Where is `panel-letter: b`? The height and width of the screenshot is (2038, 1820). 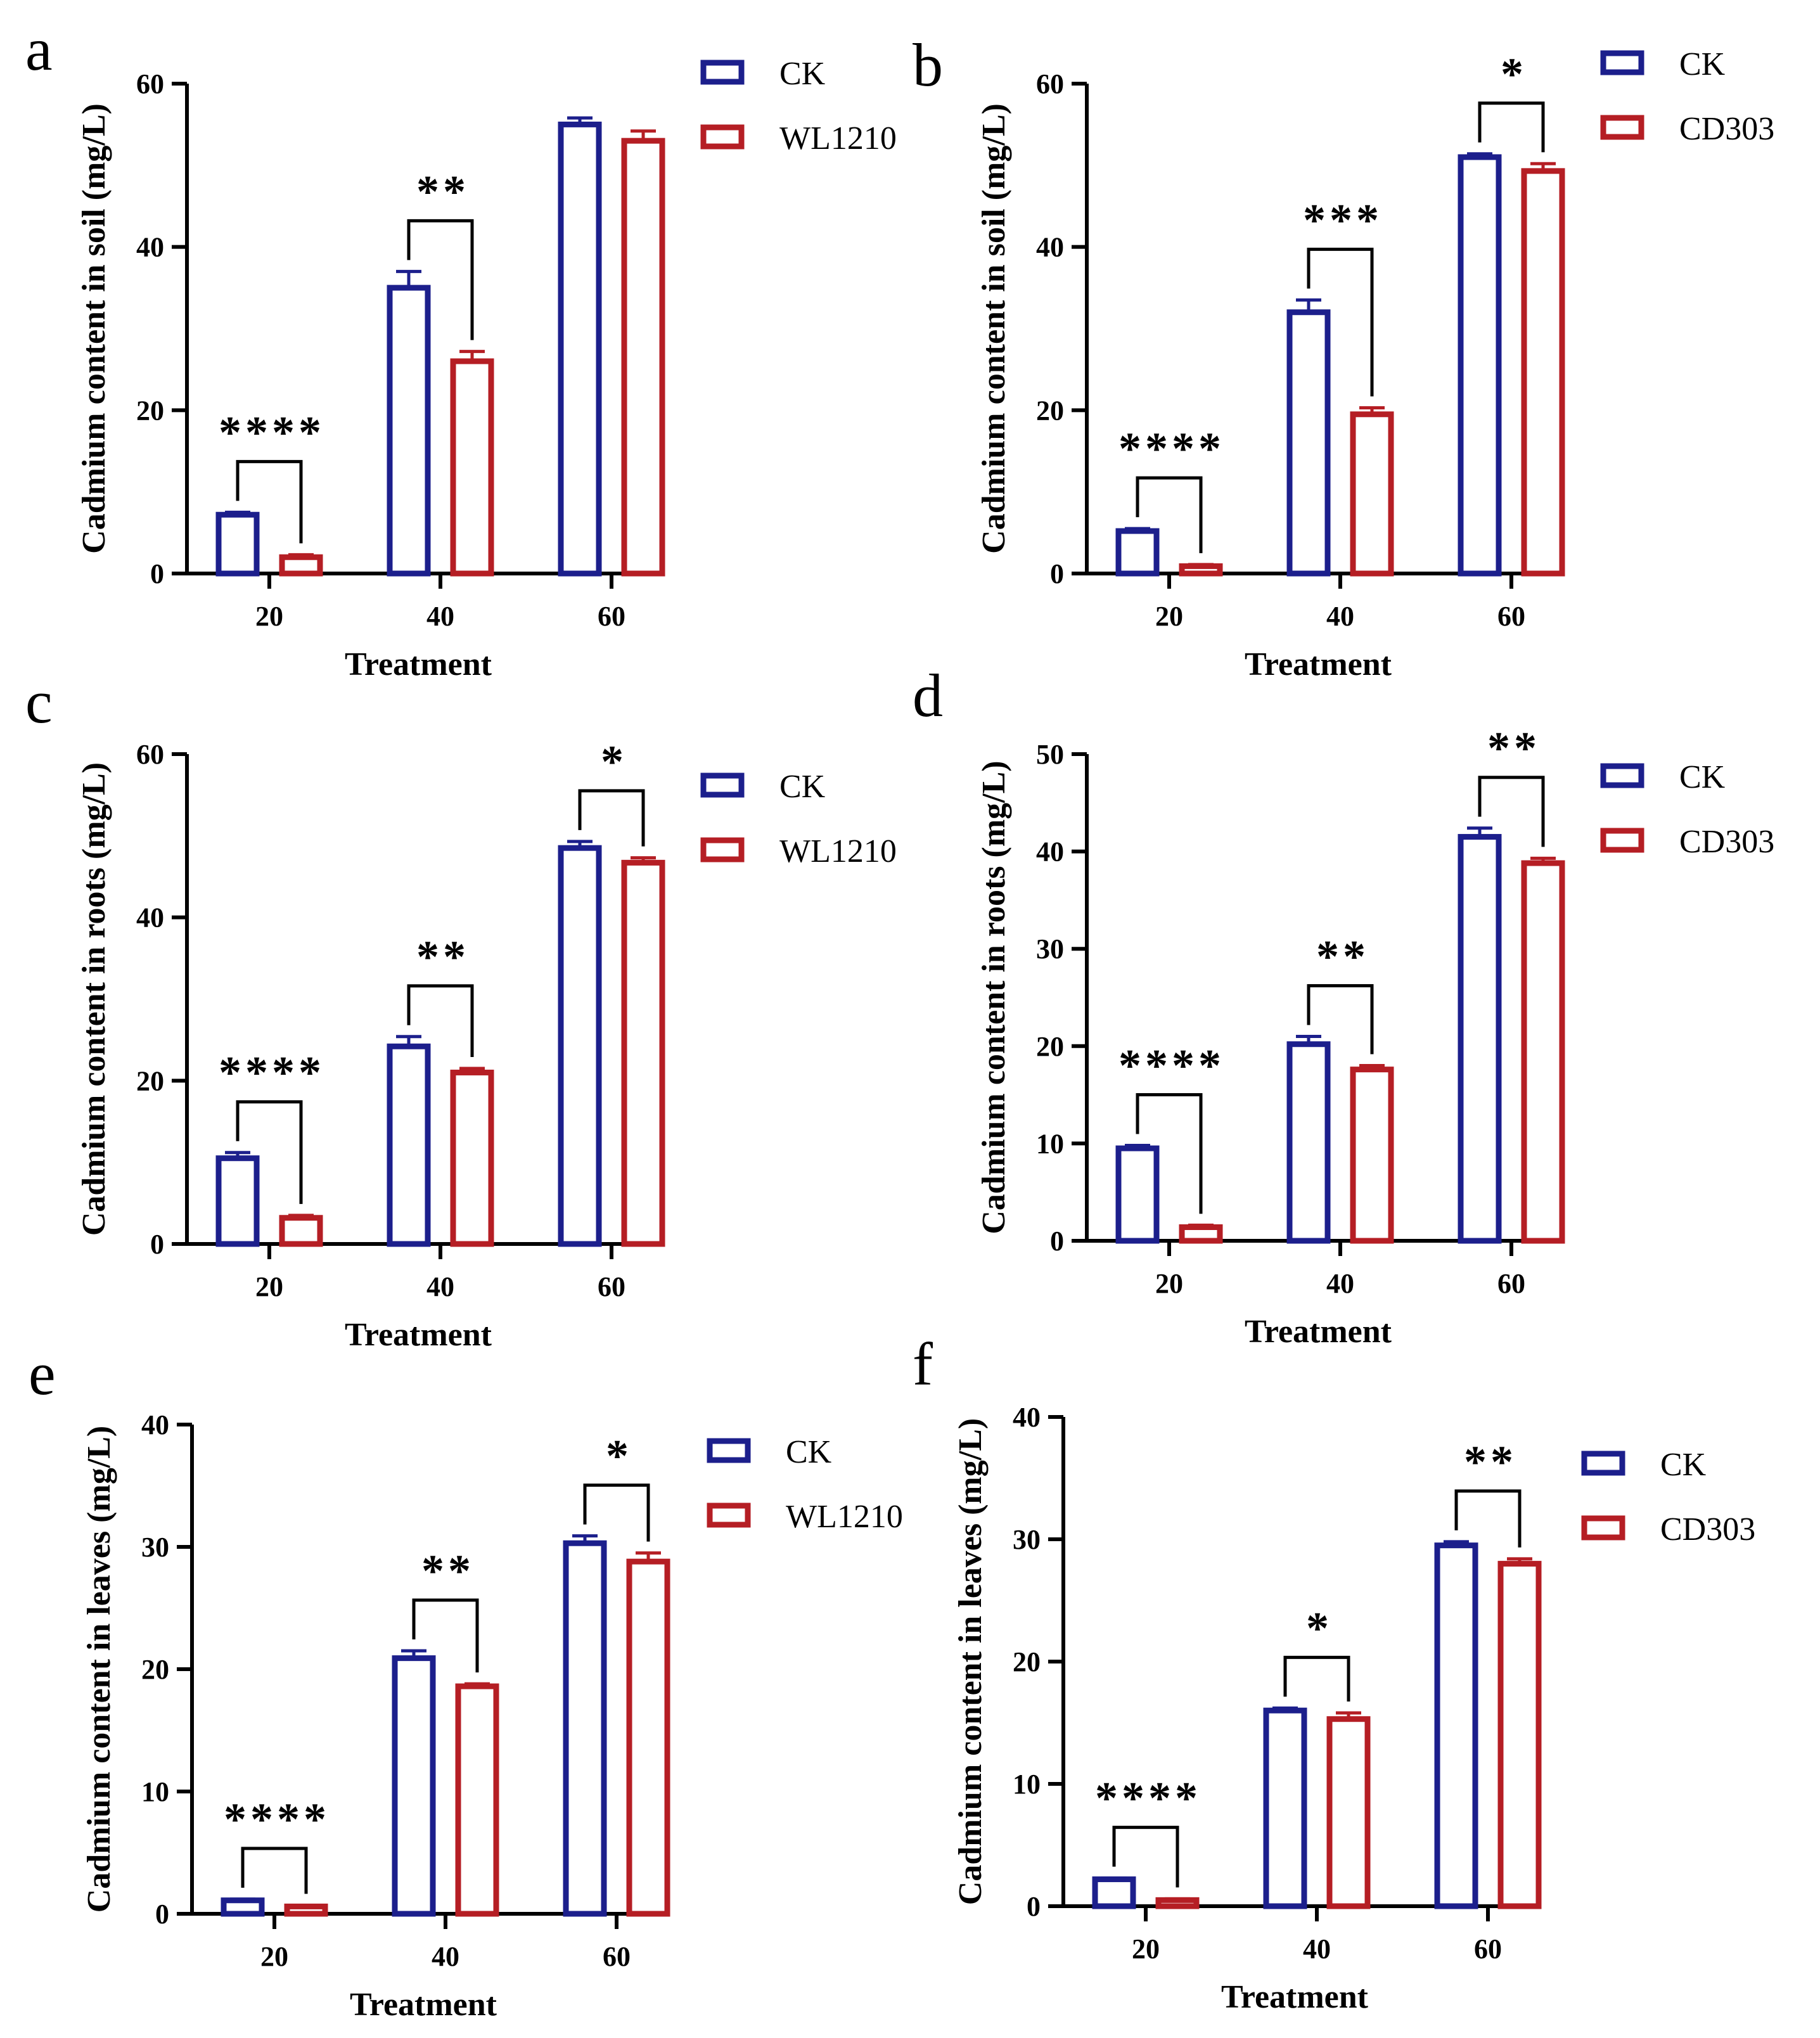
panel-letter: b is located at coordinates (928, 65).